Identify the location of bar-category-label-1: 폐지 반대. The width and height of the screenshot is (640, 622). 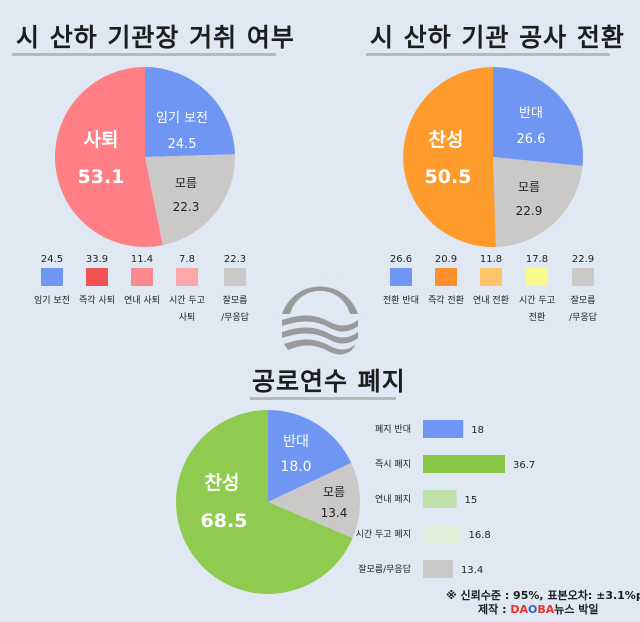
(393, 429).